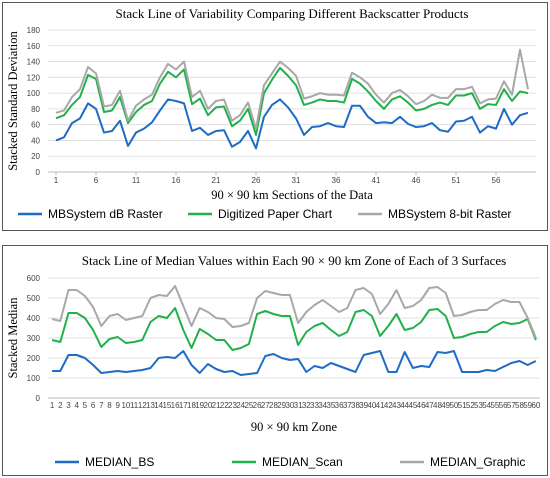 The width and height of the screenshot is (550, 478). What do you see at coordinates (421, 405) in the screenshot?
I see `x-tick-label: 46` at bounding box center [421, 405].